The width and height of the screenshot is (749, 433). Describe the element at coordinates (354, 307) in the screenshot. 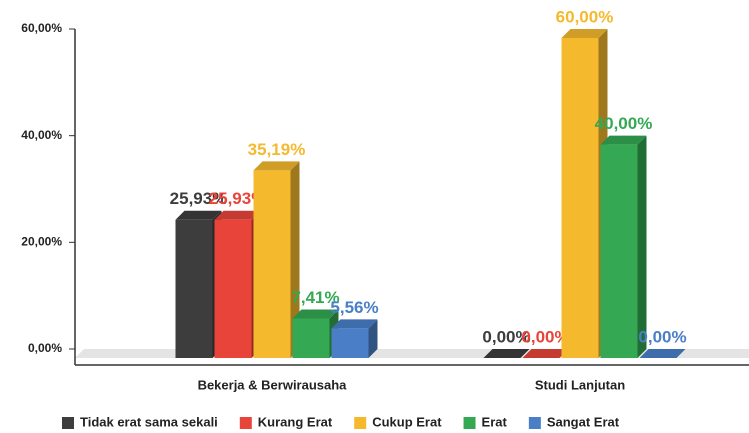

I see `value-label: 5,56%` at that location.